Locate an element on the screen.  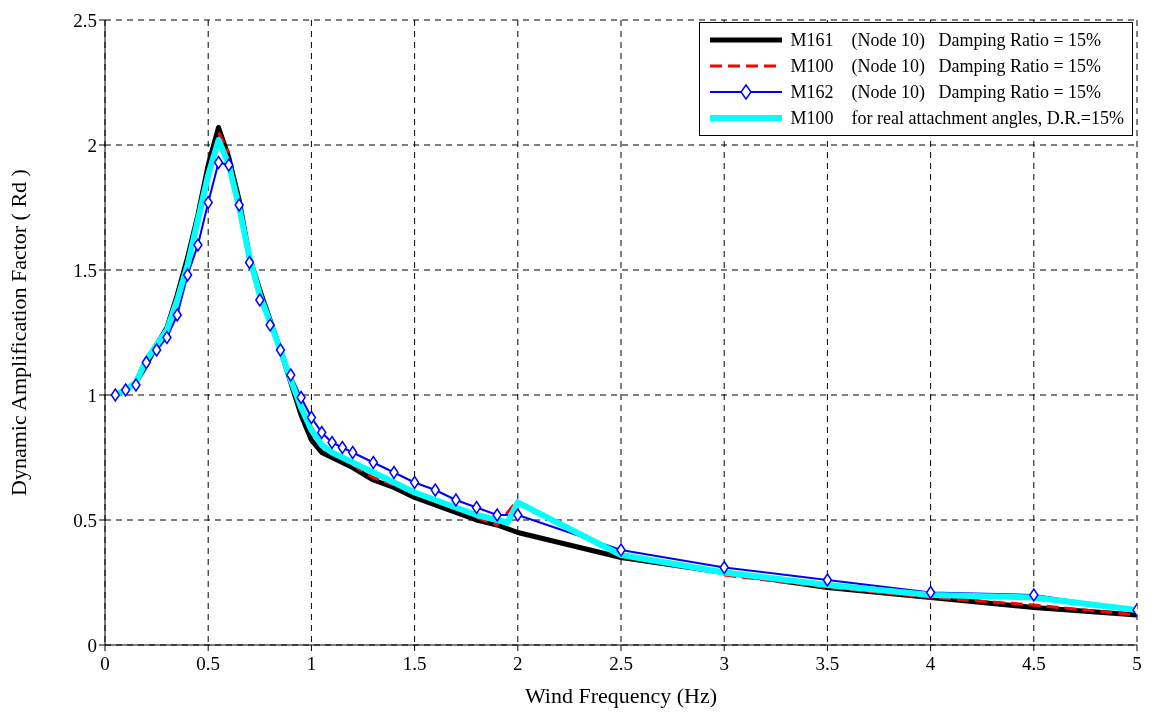
x-tick-label: 4.5 is located at coordinates (1033, 664).